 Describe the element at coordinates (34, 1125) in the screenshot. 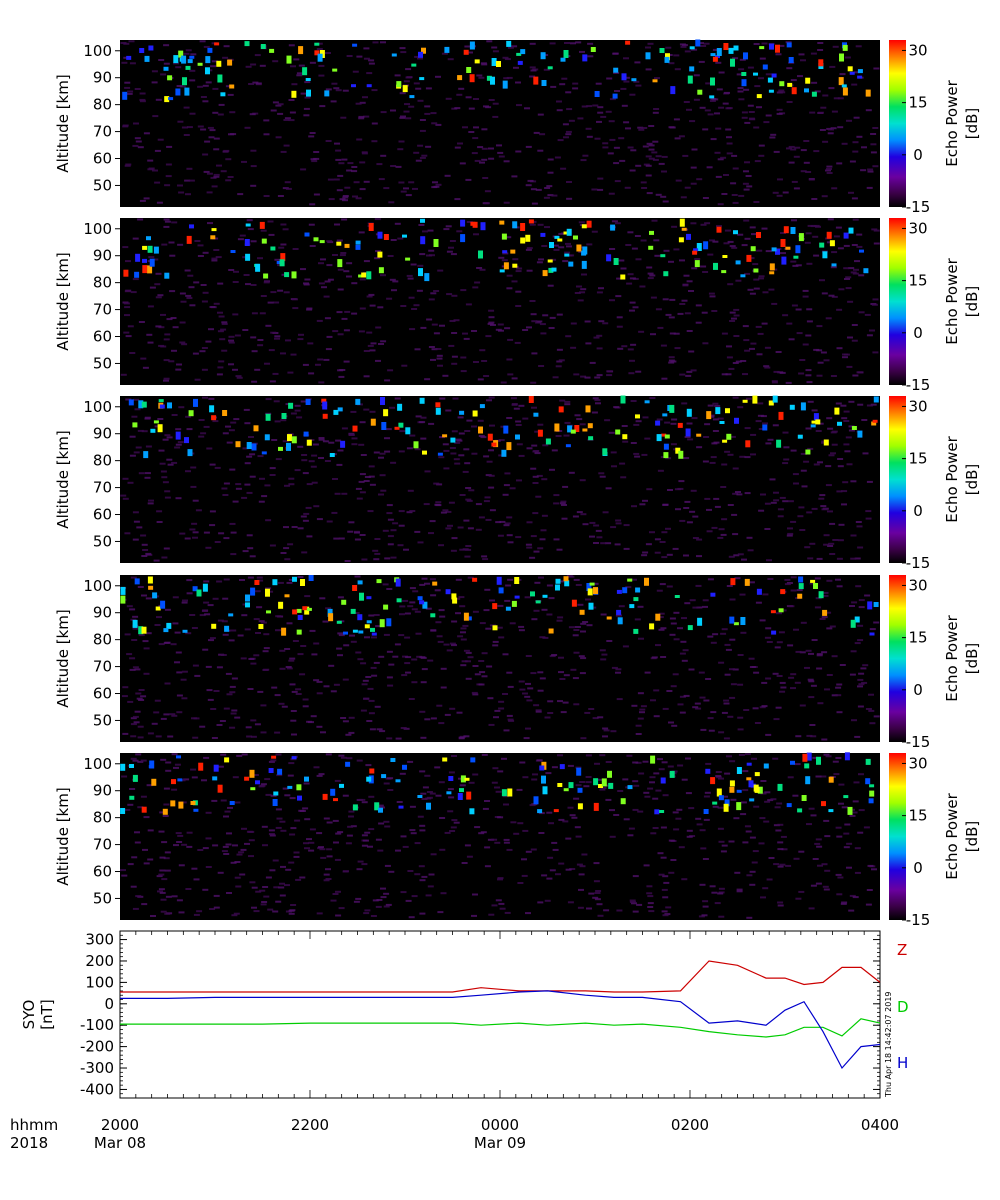

I see `time-axis-caption: hhmm` at that location.